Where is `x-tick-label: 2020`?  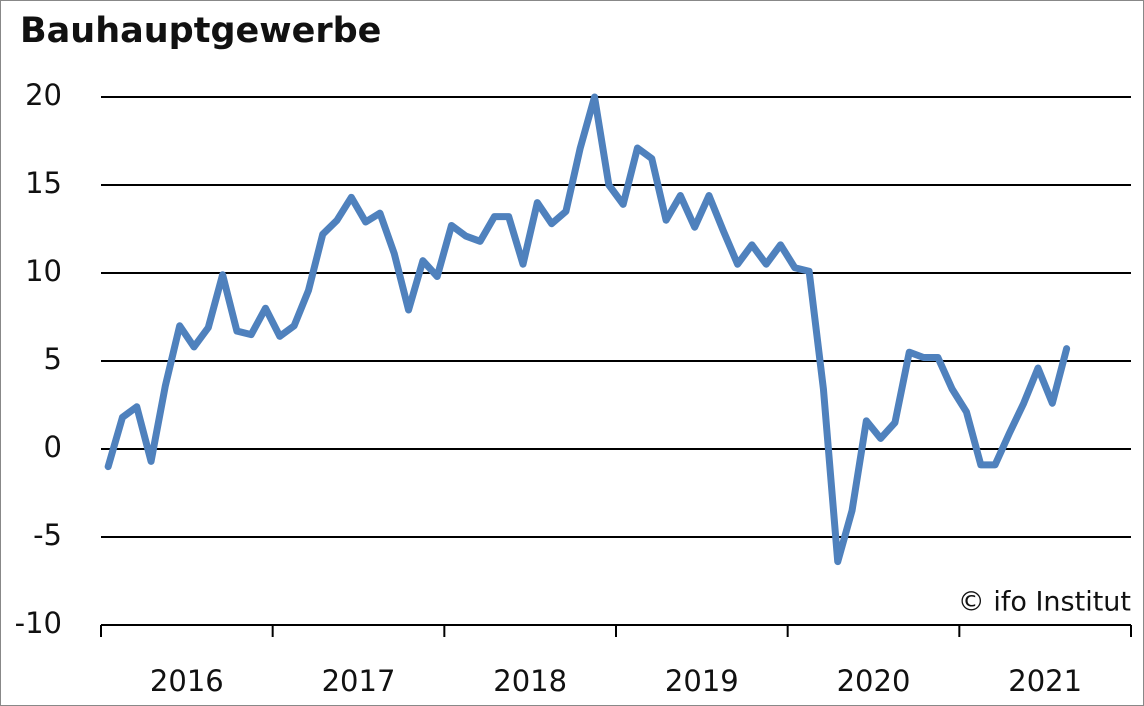
x-tick-label: 2020 is located at coordinates (874, 681).